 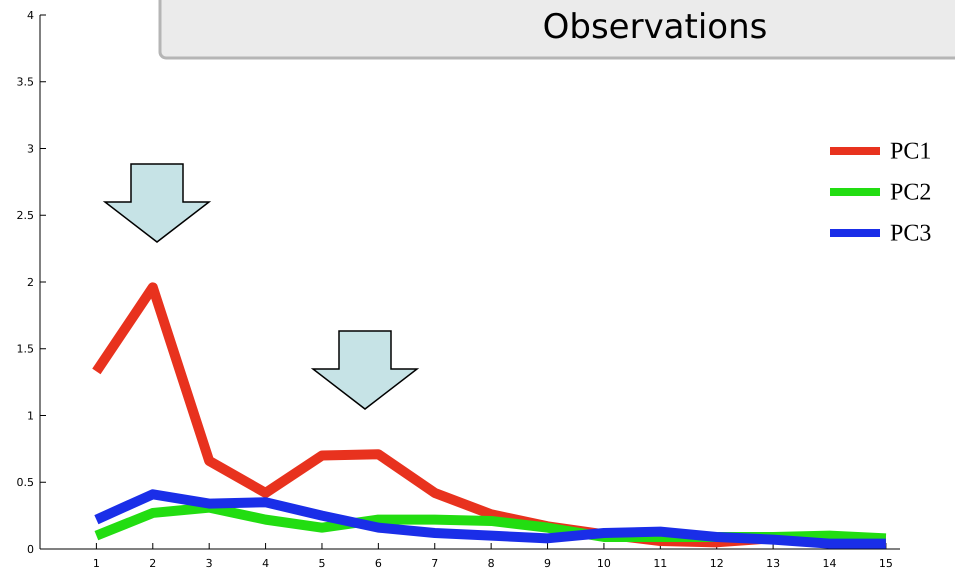 What do you see at coordinates (25, 483) in the screenshot?
I see `y-tick-label: 0.5` at bounding box center [25, 483].